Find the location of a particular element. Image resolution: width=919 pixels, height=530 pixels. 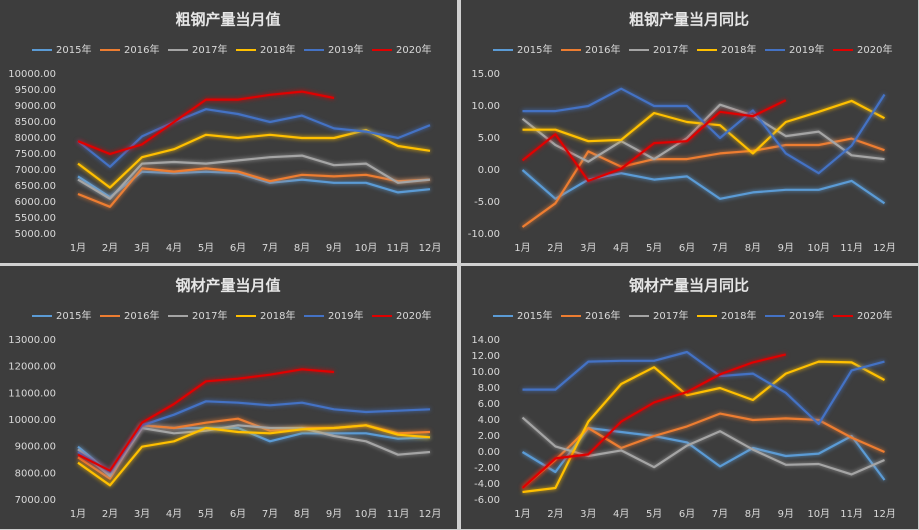

y-tick-label: 10.00 is located at coordinates (485, 106).